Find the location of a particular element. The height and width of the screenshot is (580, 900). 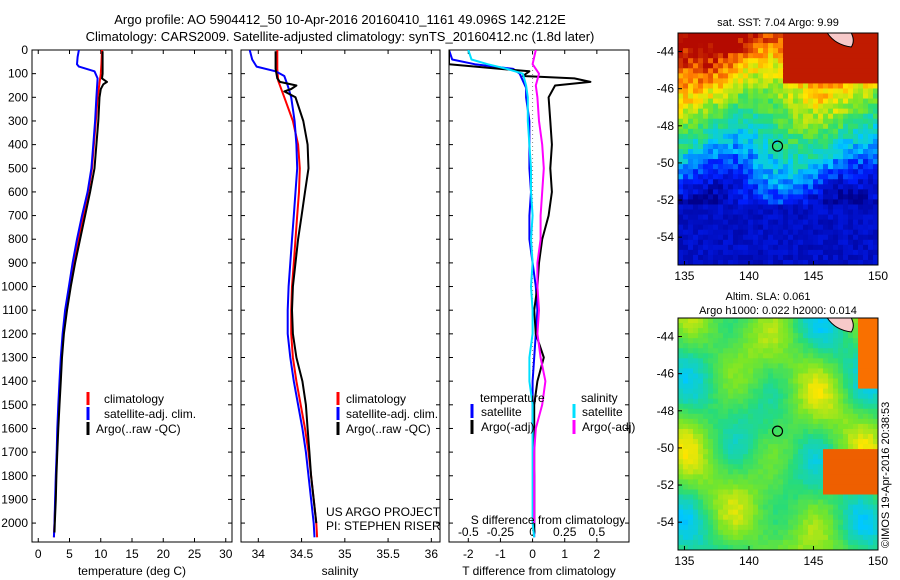

sla-heatmap is located at coordinates (778, 434).